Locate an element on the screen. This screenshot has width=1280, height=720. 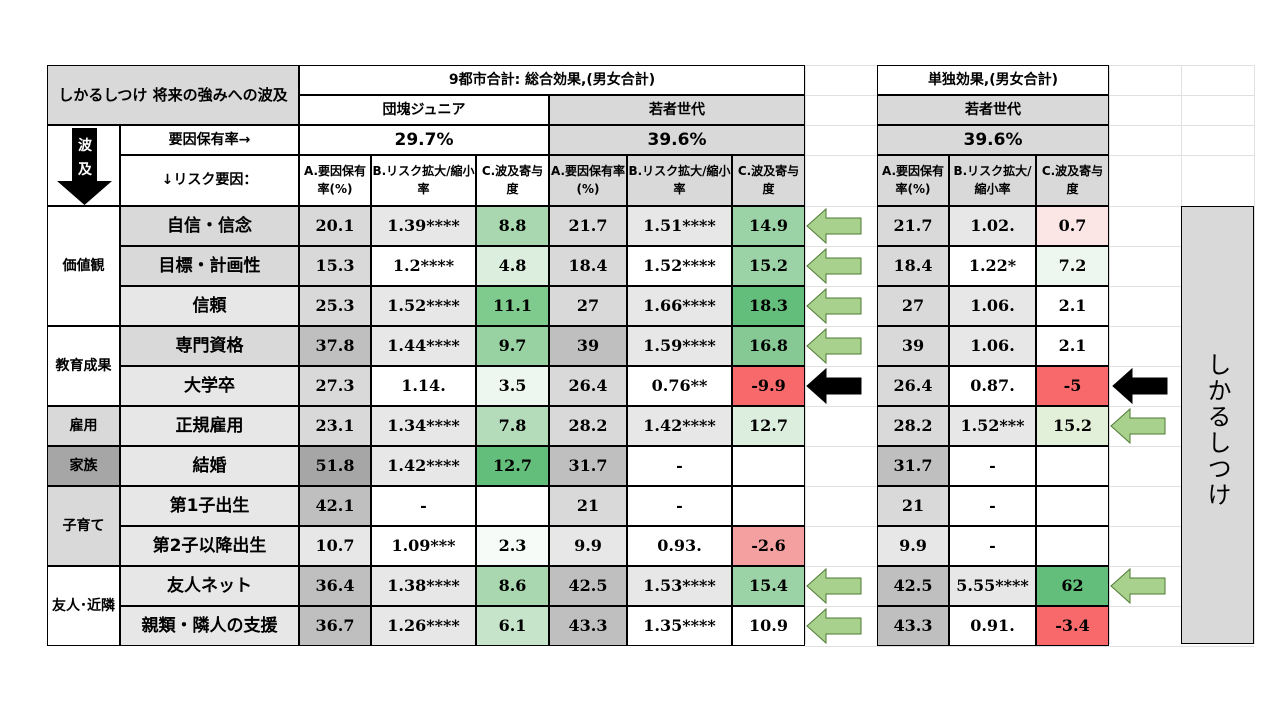
row-label: 専門資格 is located at coordinates (209, 346).